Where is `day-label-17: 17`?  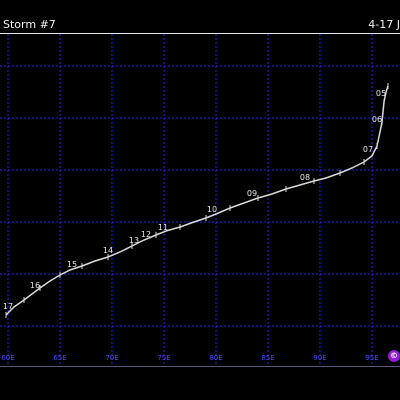 day-label-17: 17 is located at coordinates (8, 306).